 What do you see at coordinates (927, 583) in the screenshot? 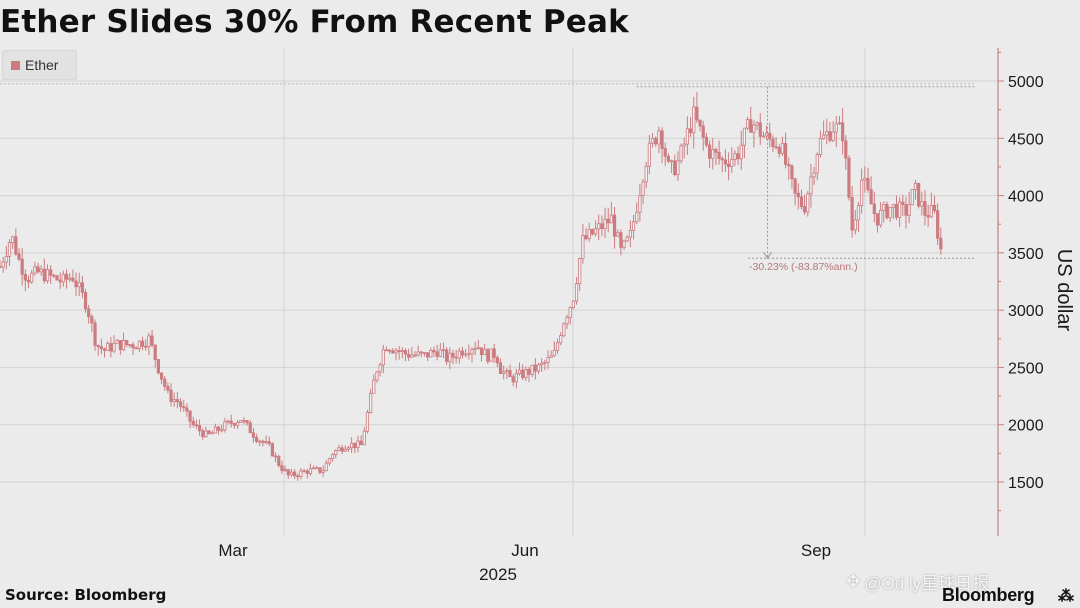
I see `watermark-text: @Od ly星球日报` at bounding box center [927, 583].